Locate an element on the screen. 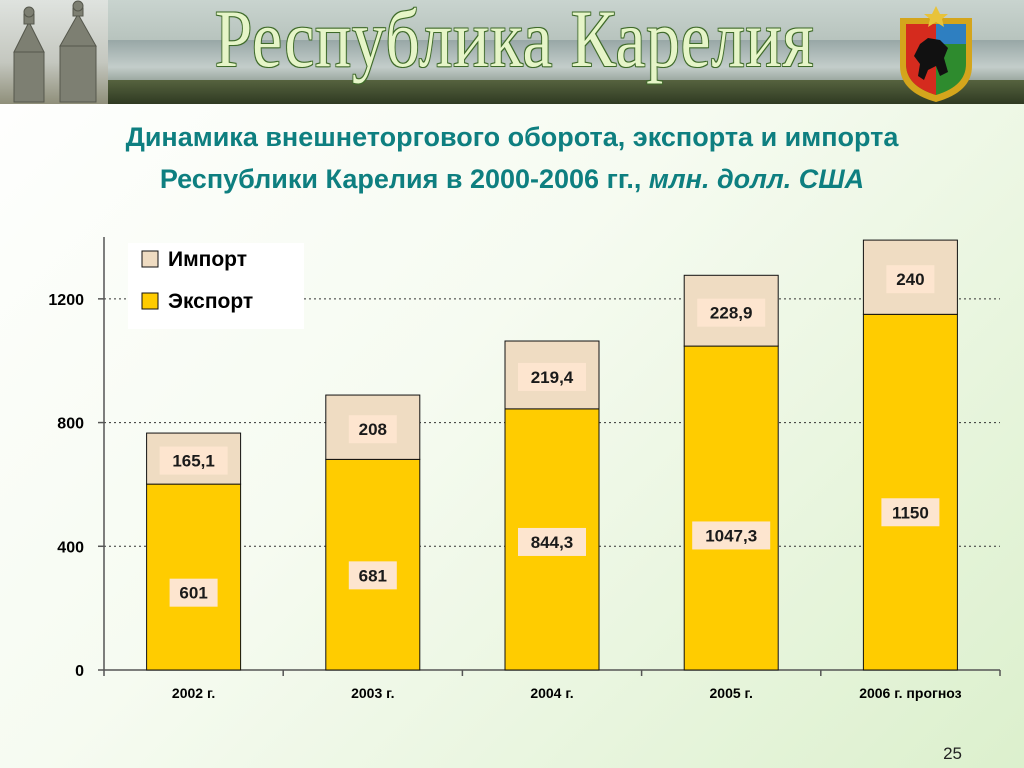  import-value-label: 165,1 is located at coordinates (193, 461).